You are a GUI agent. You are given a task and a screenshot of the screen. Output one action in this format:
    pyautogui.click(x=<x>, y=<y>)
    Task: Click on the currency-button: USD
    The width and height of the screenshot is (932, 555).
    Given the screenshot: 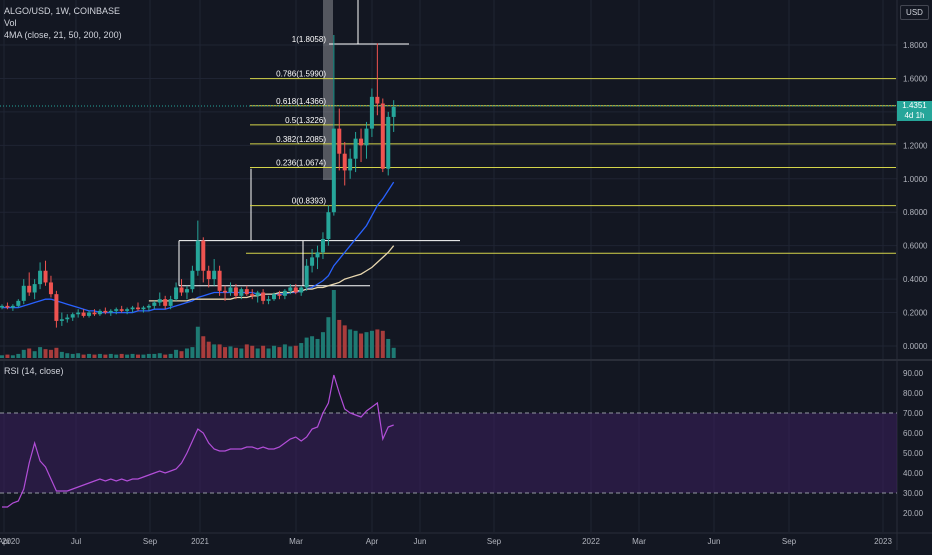 What is the action you would take?
    pyautogui.click(x=914, y=12)
    